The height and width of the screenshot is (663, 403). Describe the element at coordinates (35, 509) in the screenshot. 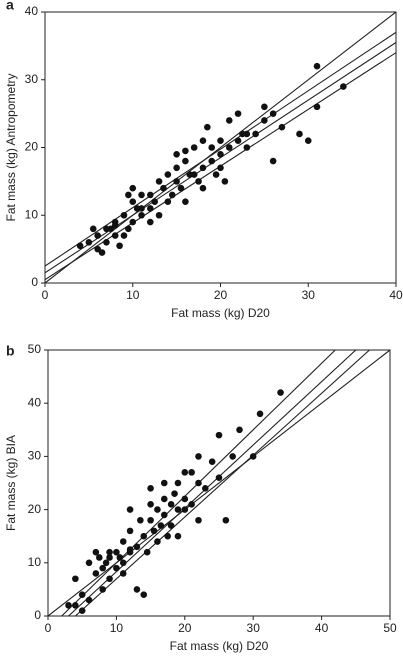

I see `y-tick-label: 20` at that location.